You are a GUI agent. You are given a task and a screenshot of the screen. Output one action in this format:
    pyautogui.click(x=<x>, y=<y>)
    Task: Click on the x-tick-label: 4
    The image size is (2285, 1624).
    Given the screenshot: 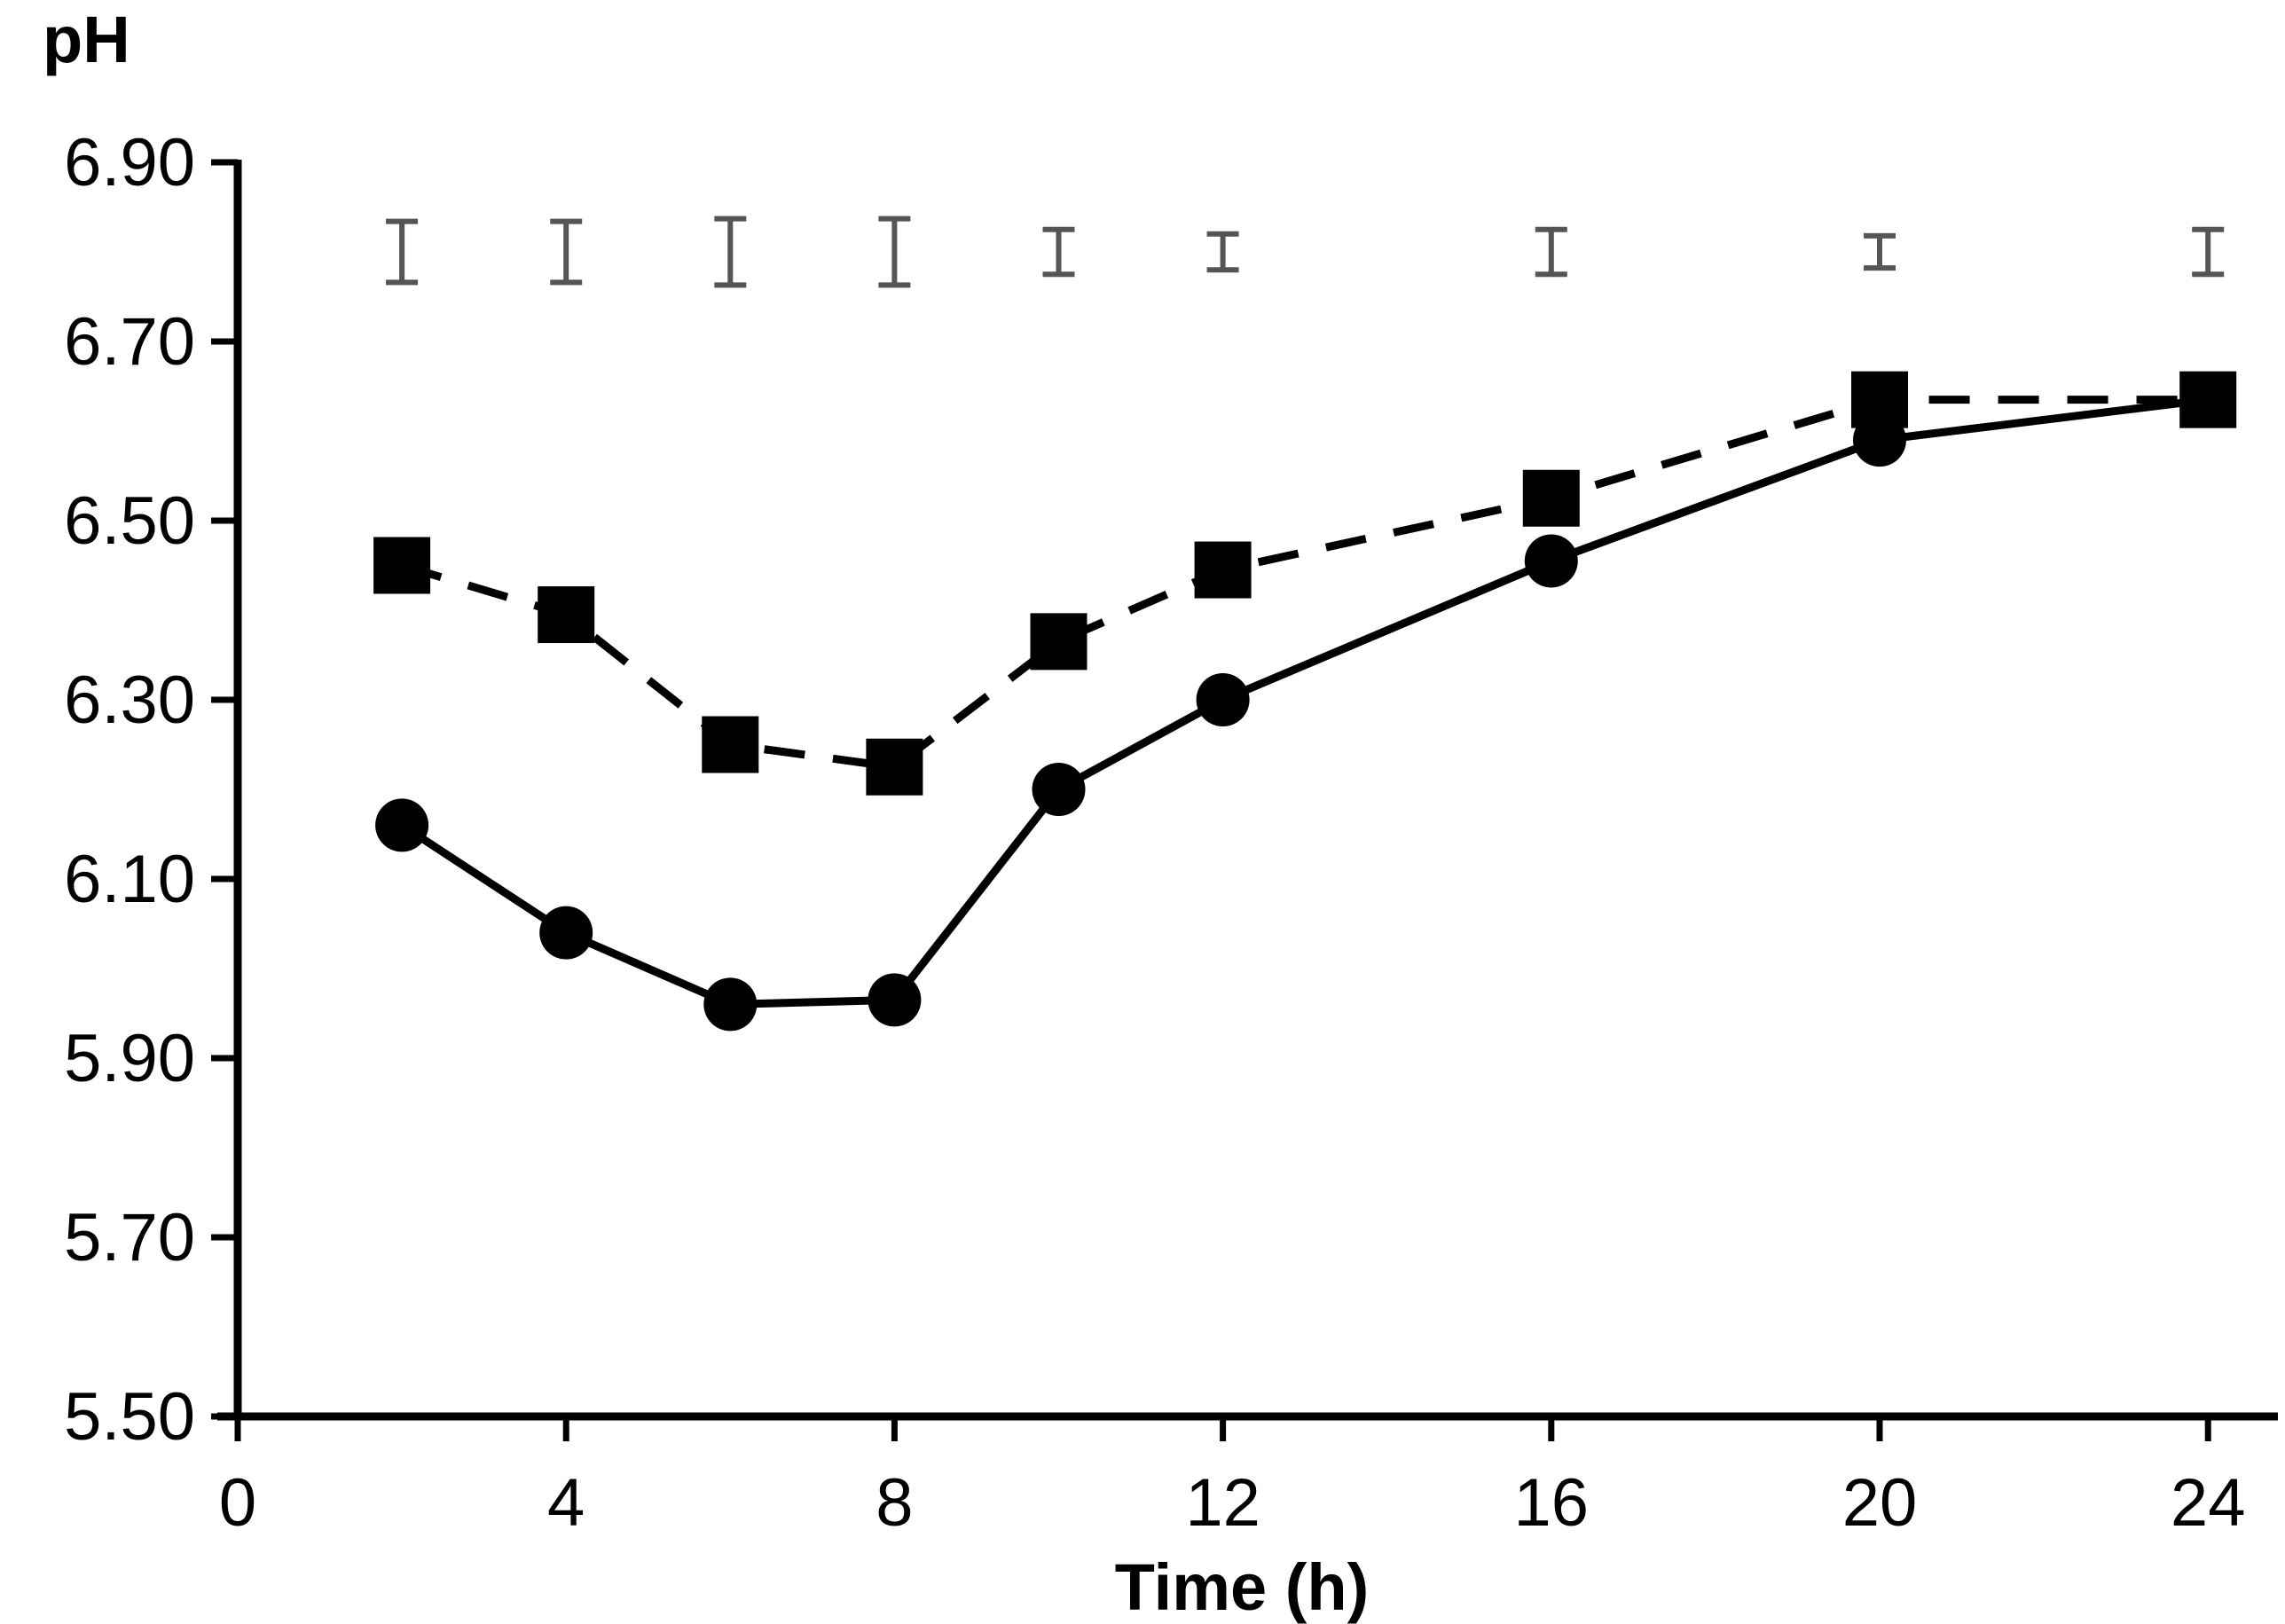 What is the action you would take?
    pyautogui.click(x=566, y=1503)
    